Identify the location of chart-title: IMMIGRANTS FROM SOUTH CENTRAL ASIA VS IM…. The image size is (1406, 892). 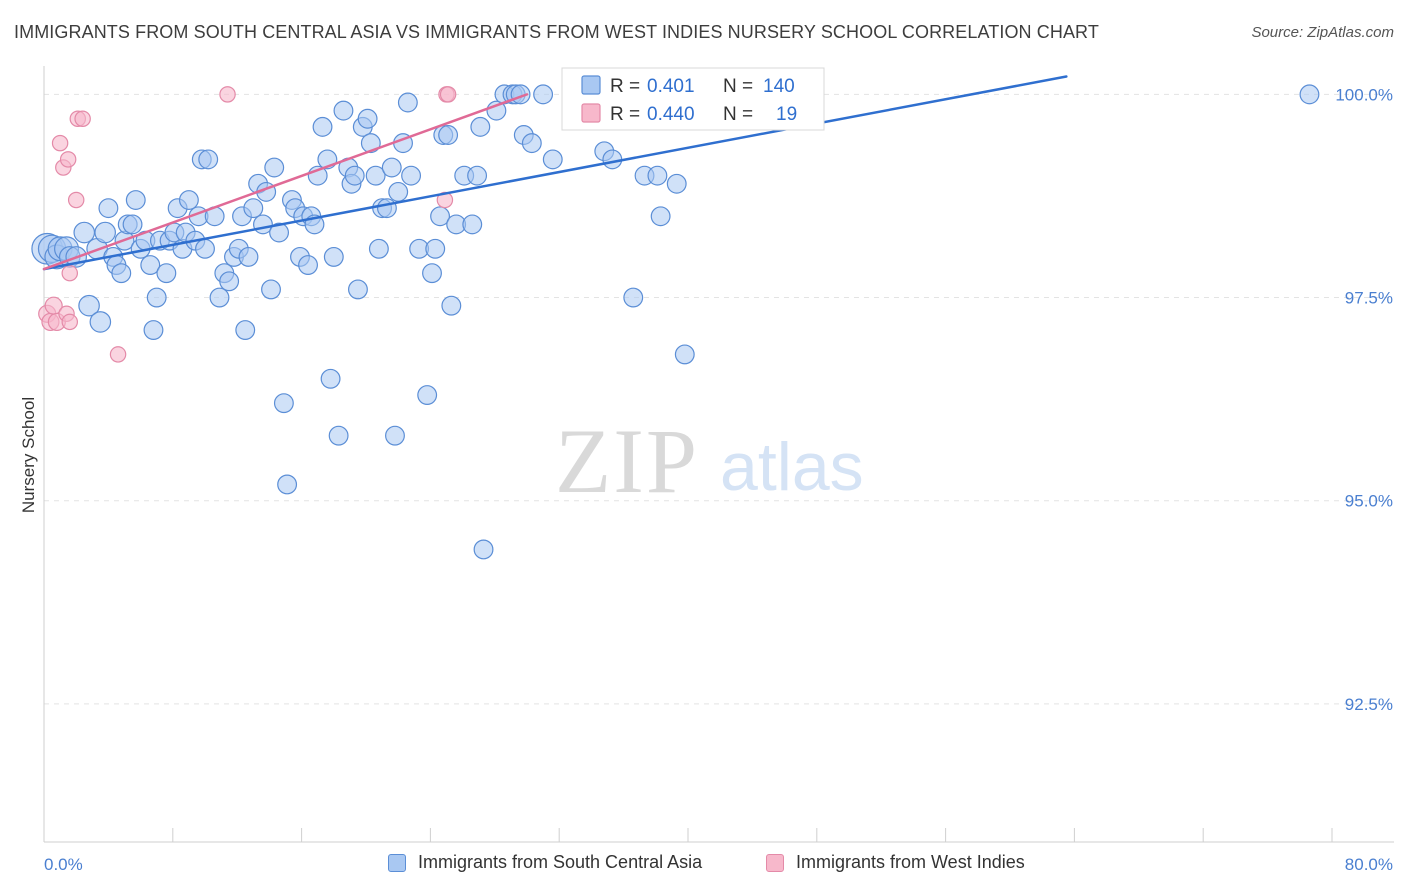
(556, 32).